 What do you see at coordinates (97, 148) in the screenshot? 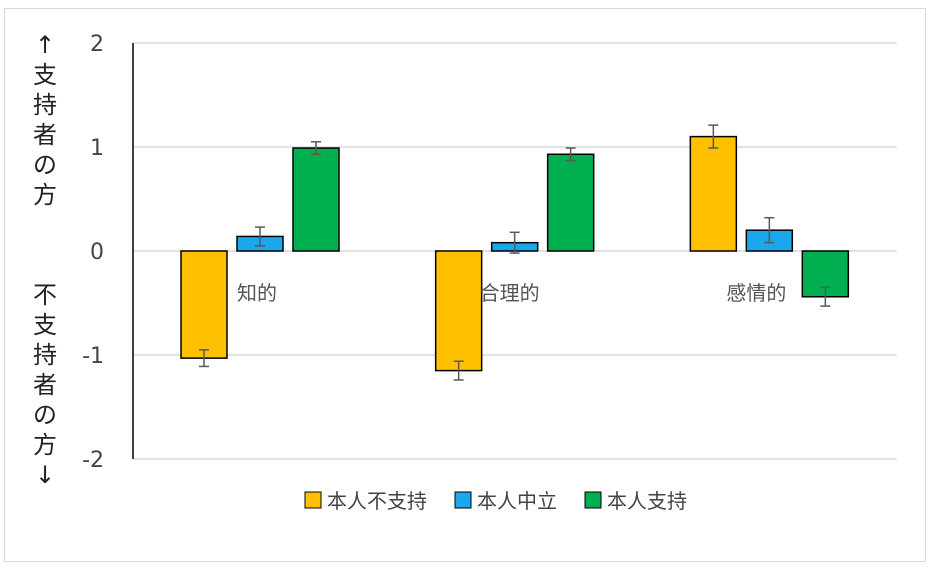
I see `y-tick-label: 1` at bounding box center [97, 148].